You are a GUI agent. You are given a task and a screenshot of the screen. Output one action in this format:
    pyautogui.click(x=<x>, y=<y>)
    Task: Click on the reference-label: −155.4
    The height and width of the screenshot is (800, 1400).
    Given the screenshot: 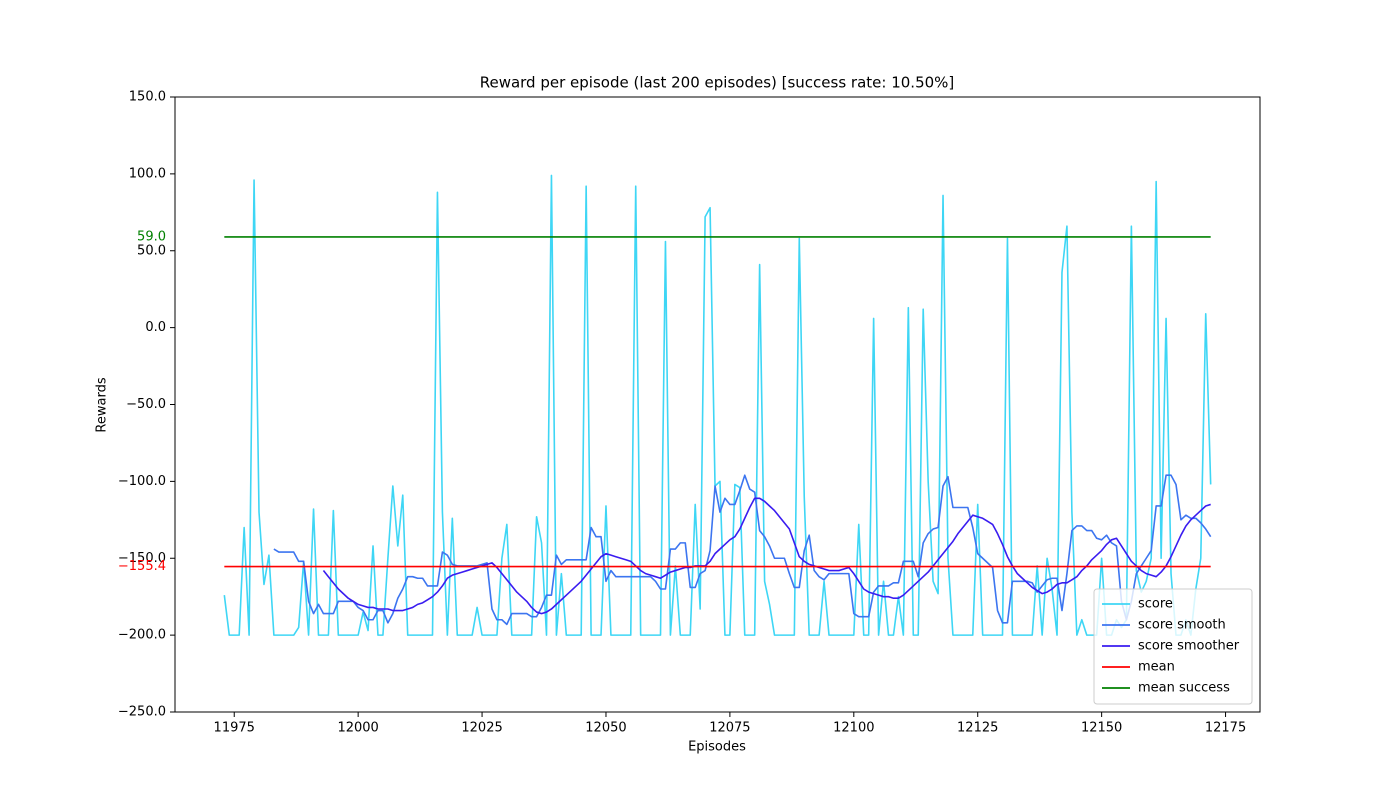 What is the action you would take?
    pyautogui.click(x=142, y=566)
    